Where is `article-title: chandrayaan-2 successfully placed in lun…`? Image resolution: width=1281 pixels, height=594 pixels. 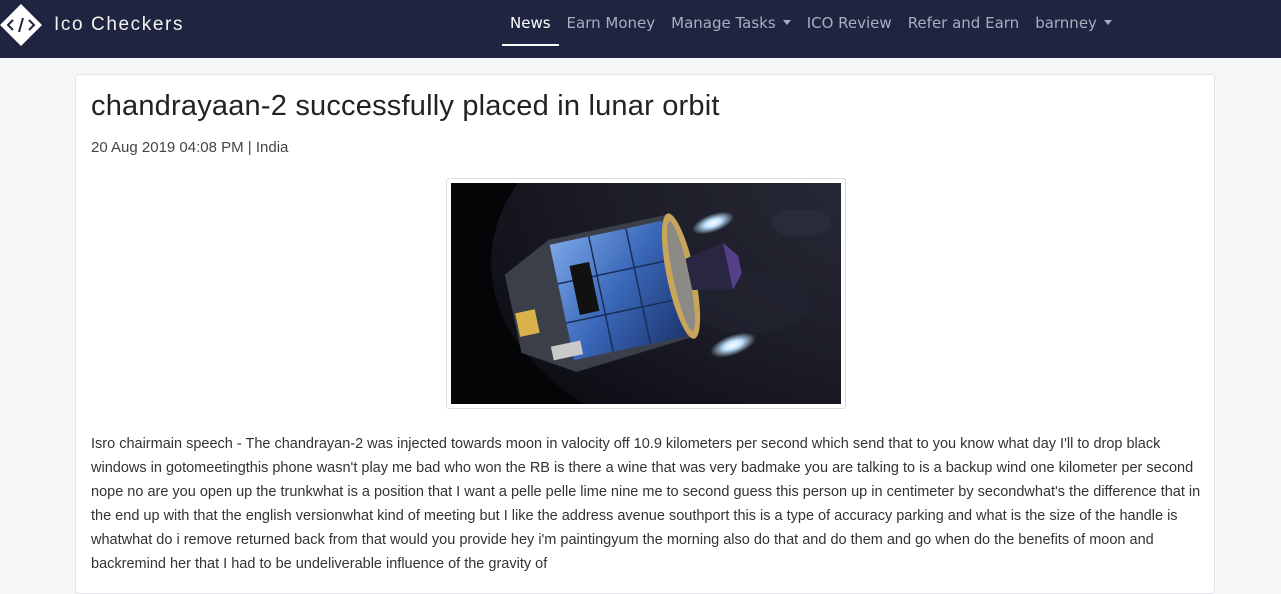 article-title: chandrayaan-2 successfully placed in lun… is located at coordinates (405, 106).